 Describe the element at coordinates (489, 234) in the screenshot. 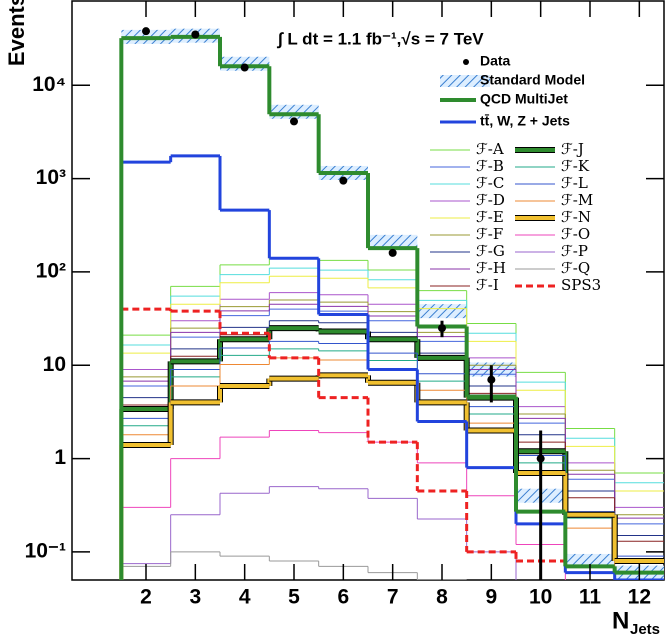

I see `legend-label: ℱ-F` at that location.